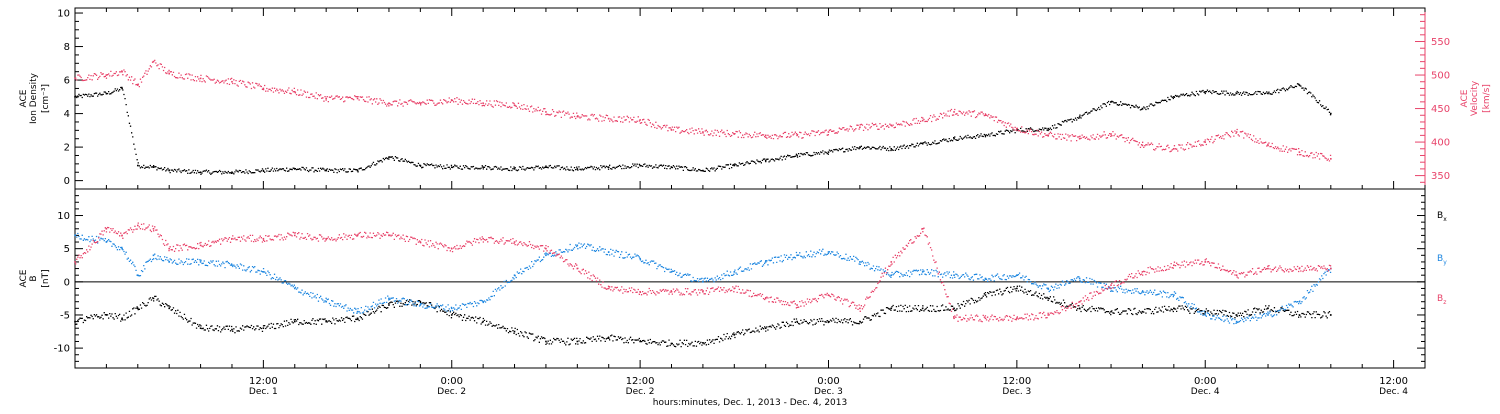 This screenshot has width=1500, height=414. Describe the element at coordinates (1440, 42) in the screenshot. I see `top-right-tick-label-4: 550` at that location.